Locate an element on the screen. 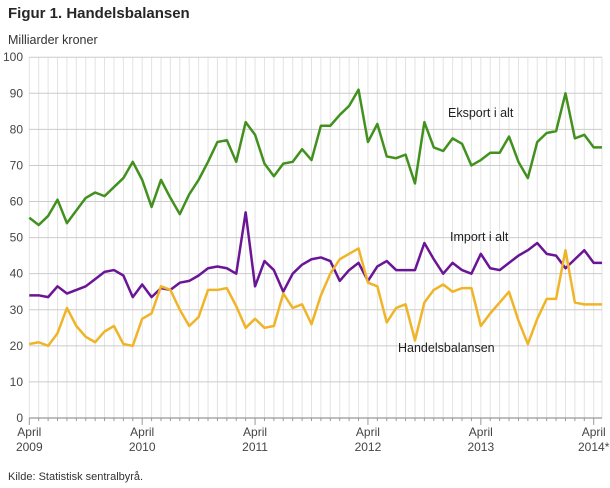  source-note: Kilde: Statistisk sentralbyrå. is located at coordinates (76, 477).